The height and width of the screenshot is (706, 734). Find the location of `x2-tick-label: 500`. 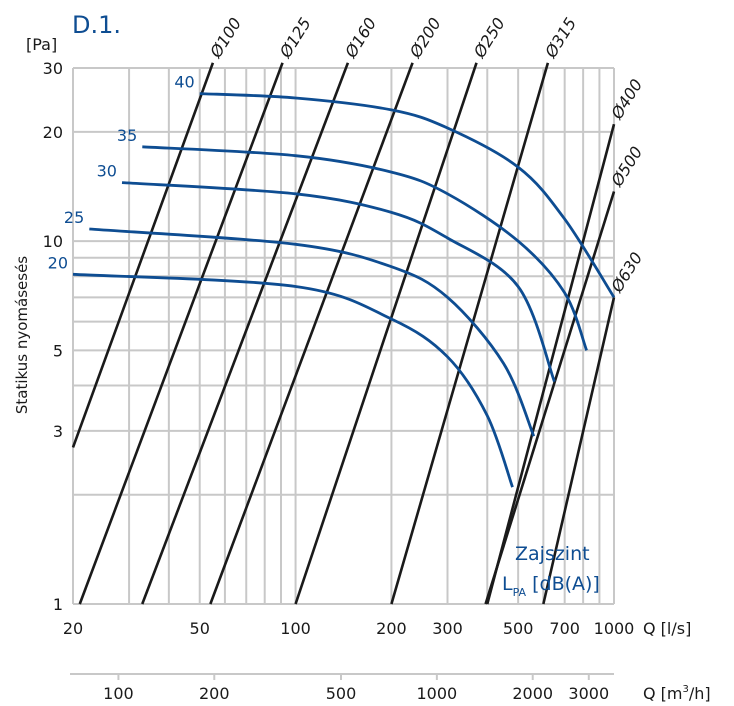

x2-tick-label: 500 is located at coordinates (341, 693).